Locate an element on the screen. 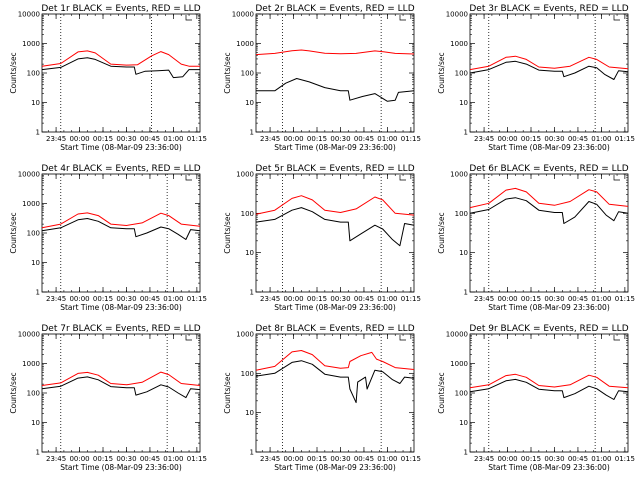  panel-title: Det 1r BLACK = Events, RED = LLD is located at coordinates (120, 9).